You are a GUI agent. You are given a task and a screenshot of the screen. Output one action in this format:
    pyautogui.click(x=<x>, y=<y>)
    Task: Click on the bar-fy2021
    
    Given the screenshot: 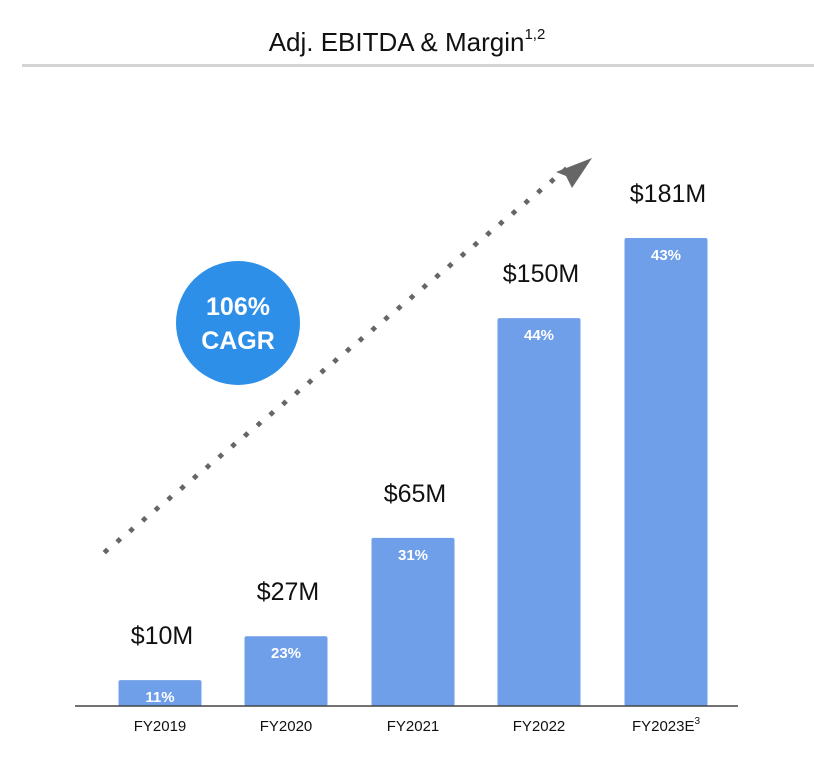 What is the action you would take?
    pyautogui.click(x=413, y=621)
    